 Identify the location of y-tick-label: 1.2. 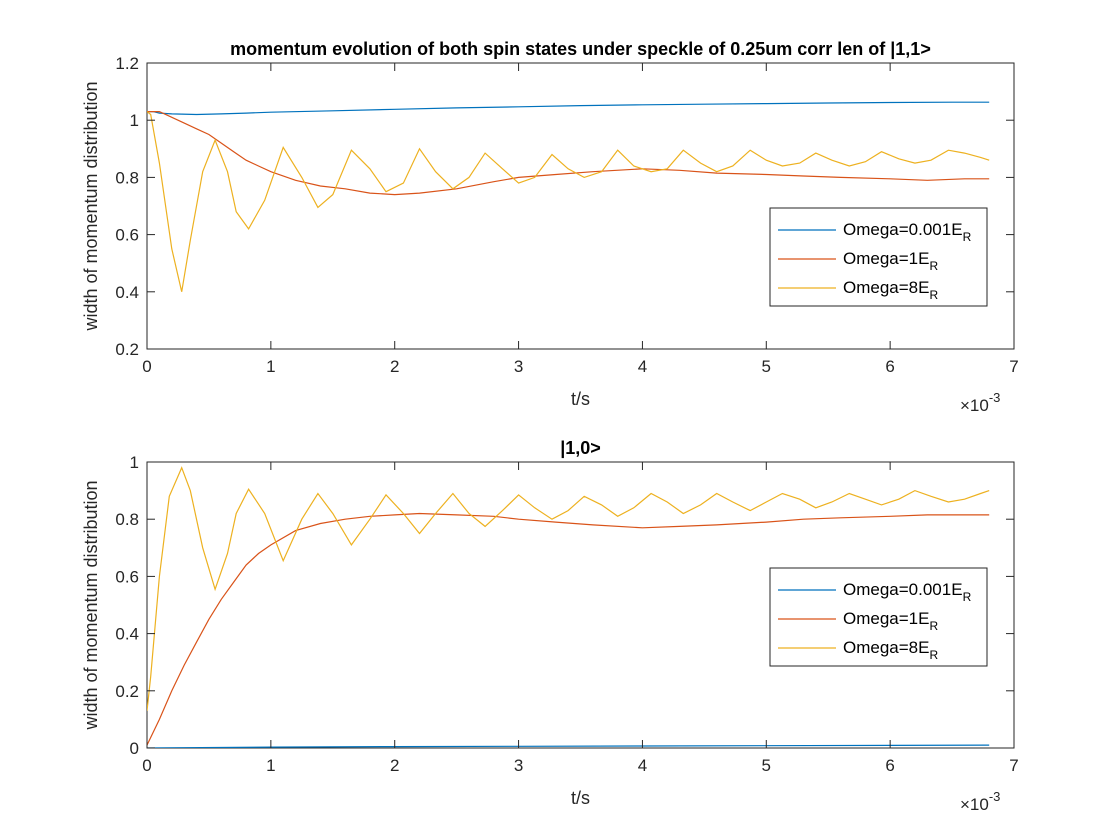
(127, 63).